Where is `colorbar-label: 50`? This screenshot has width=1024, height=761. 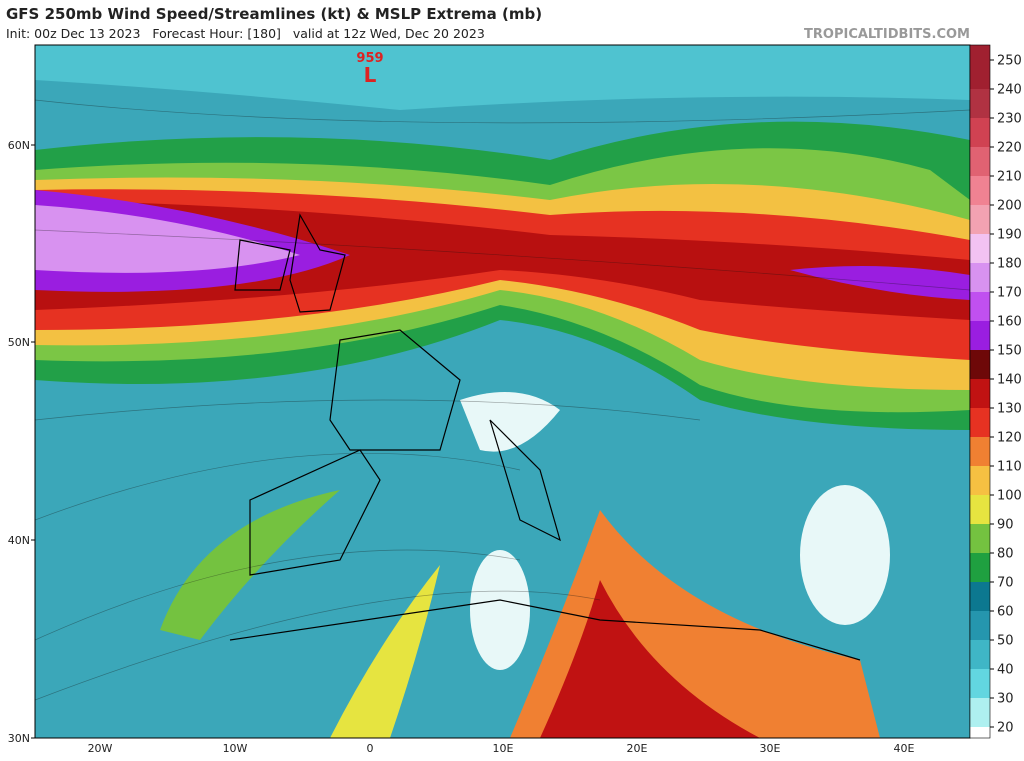
colorbar-label: 50 is located at coordinates (1005, 641).